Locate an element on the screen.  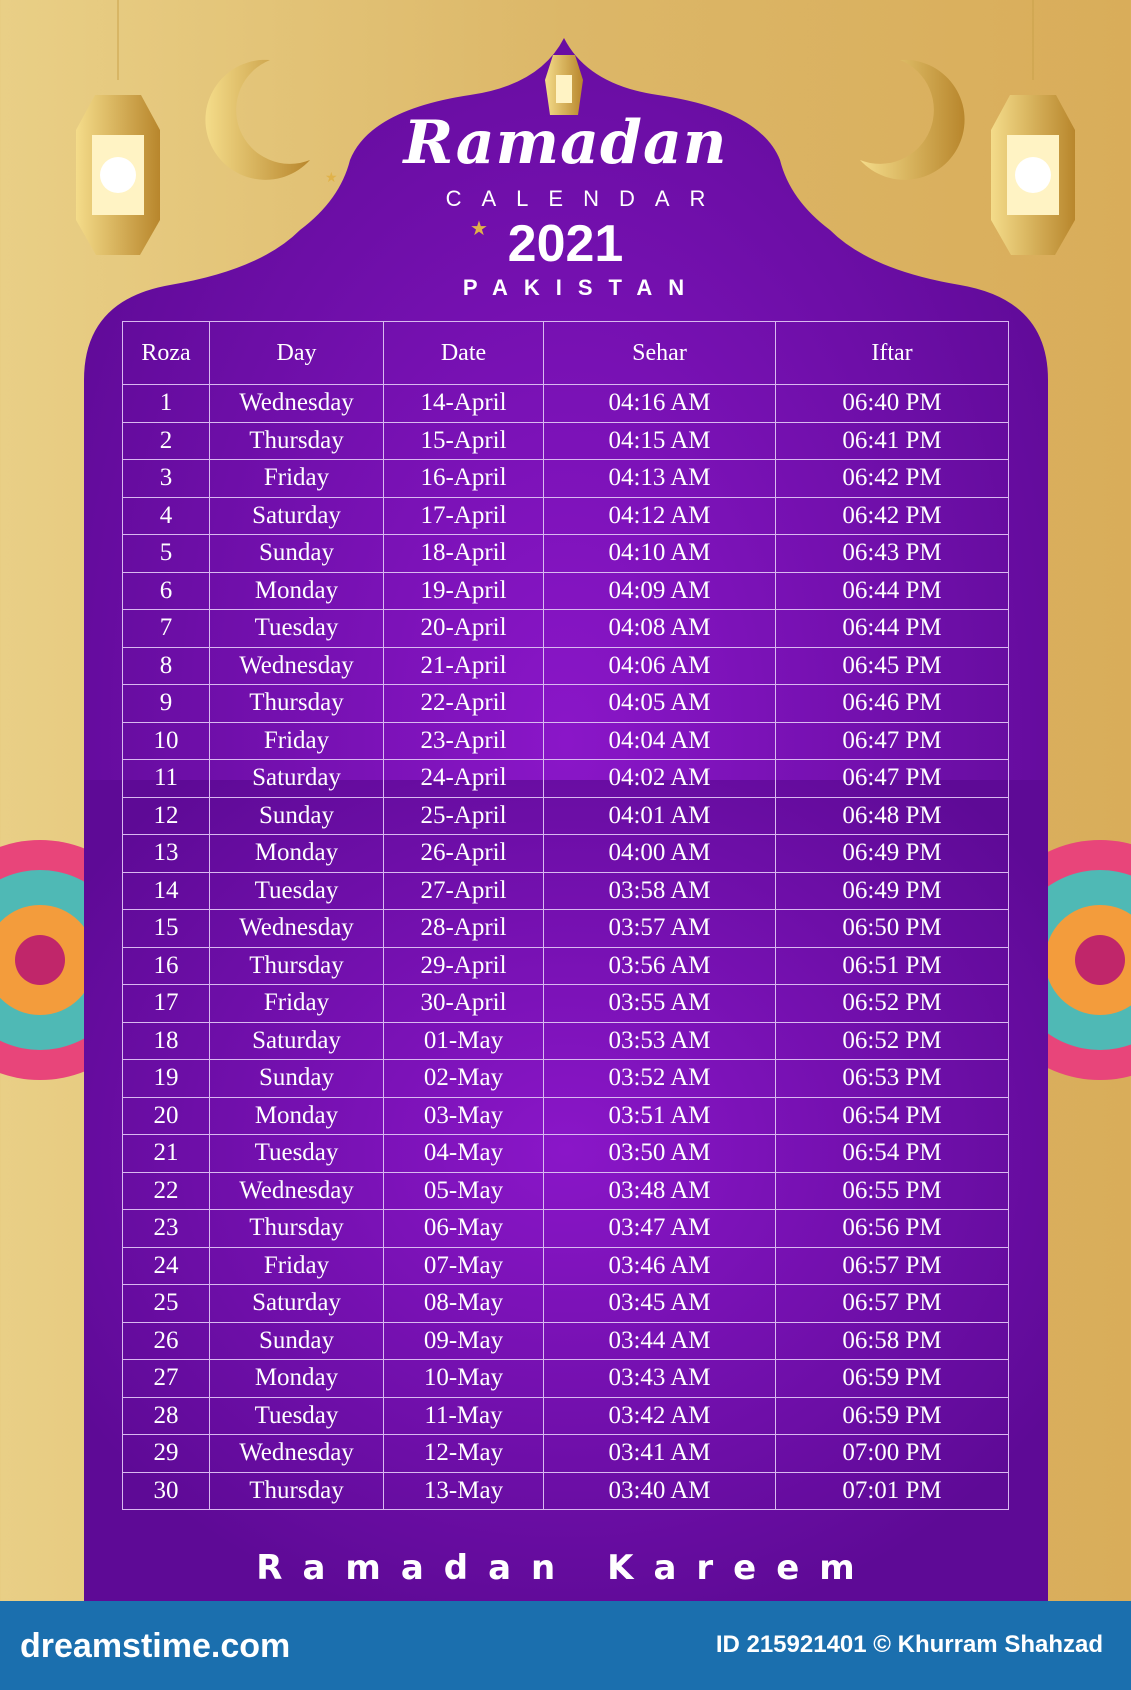
roza-cell: 4 is located at coordinates (166, 515).